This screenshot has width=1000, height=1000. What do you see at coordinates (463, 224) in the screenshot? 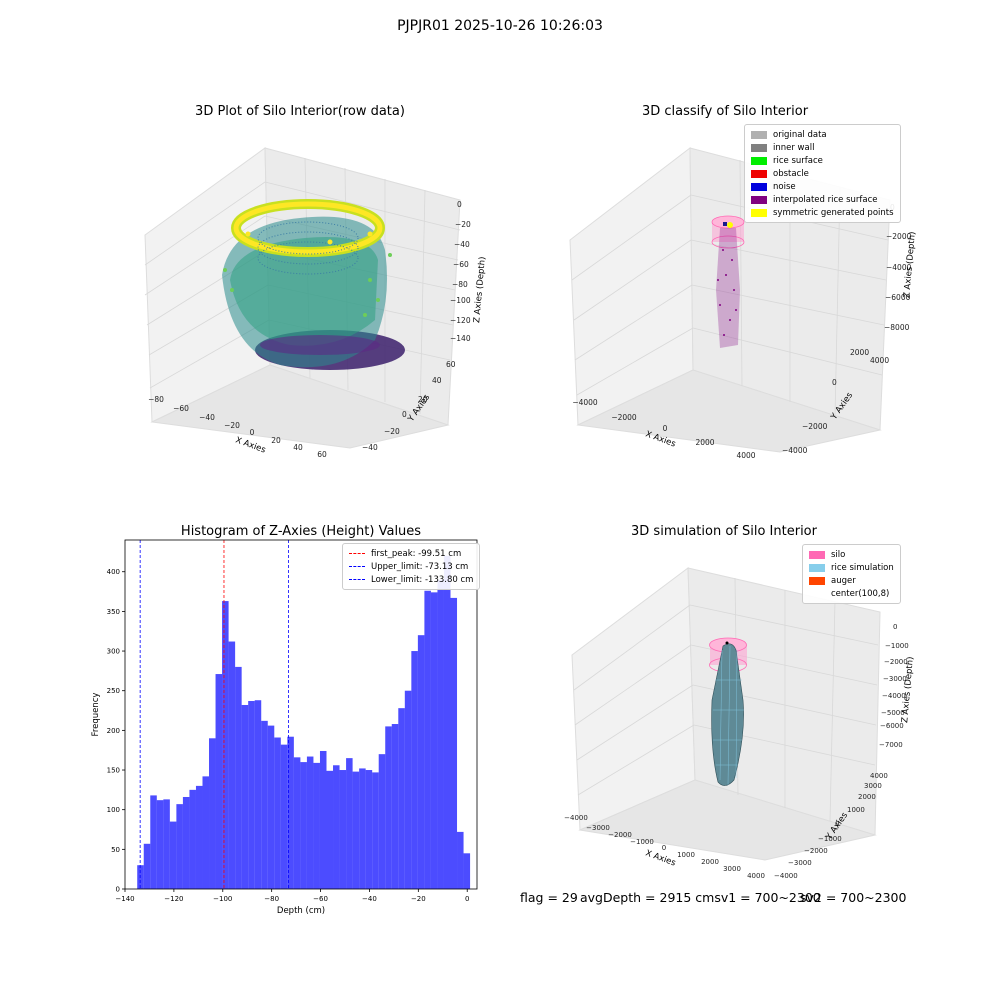
I see `raw-ztick: −20` at bounding box center [463, 224].